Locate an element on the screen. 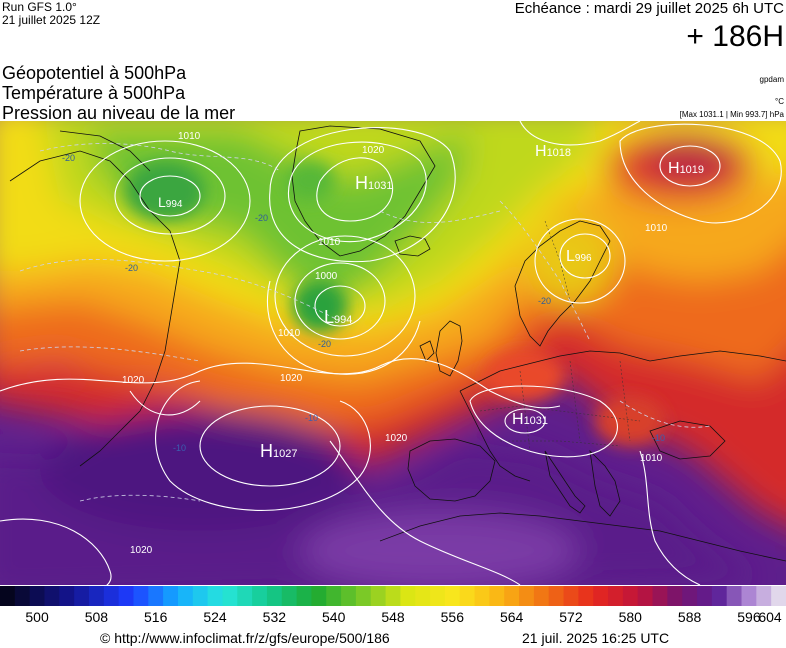 The image size is (786, 648). colorbar-tick-label: 572 is located at coordinates (571, 617).